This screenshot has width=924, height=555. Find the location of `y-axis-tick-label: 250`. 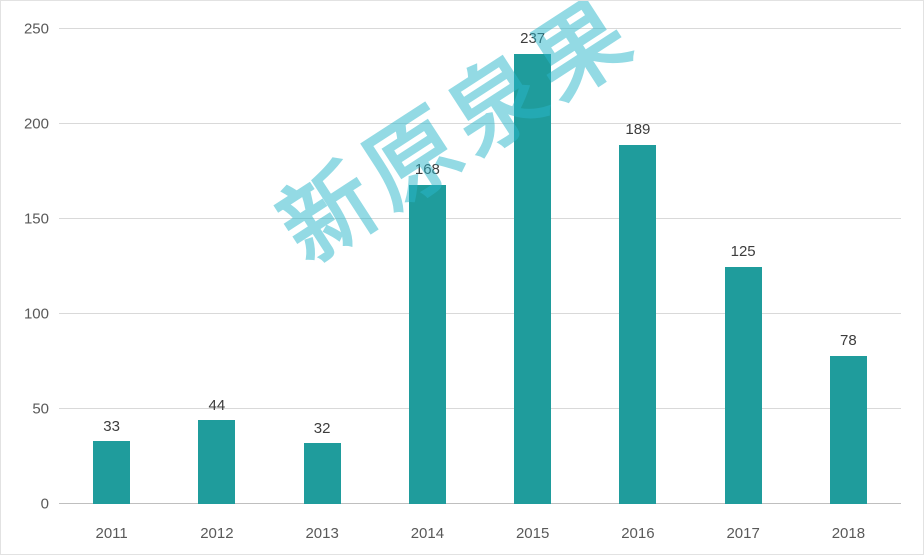

y-axis-tick-label: 250 is located at coordinates (36, 29).